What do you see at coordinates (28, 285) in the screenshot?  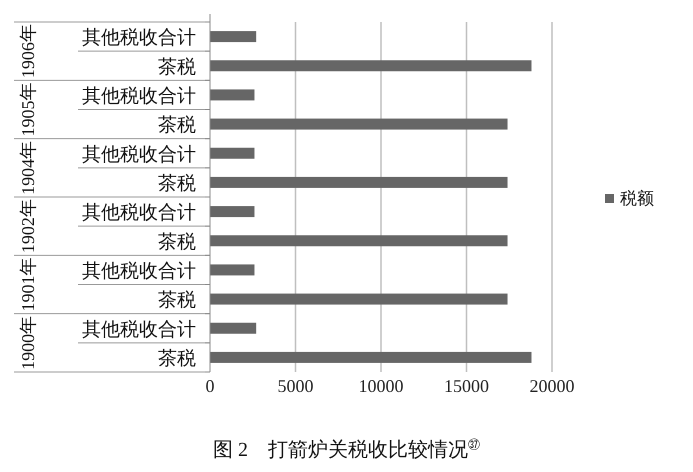 I see `text: 1901年` at bounding box center [28, 285].